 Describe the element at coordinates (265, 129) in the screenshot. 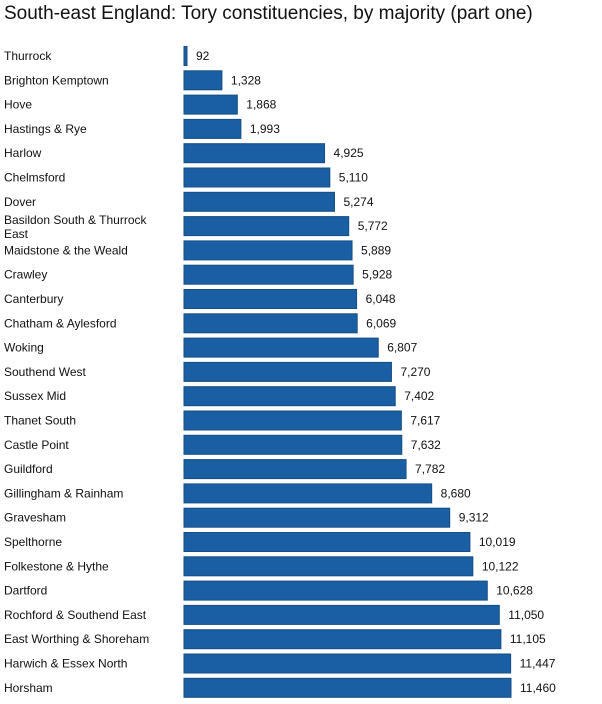

I see `value-label: 1,993` at that location.